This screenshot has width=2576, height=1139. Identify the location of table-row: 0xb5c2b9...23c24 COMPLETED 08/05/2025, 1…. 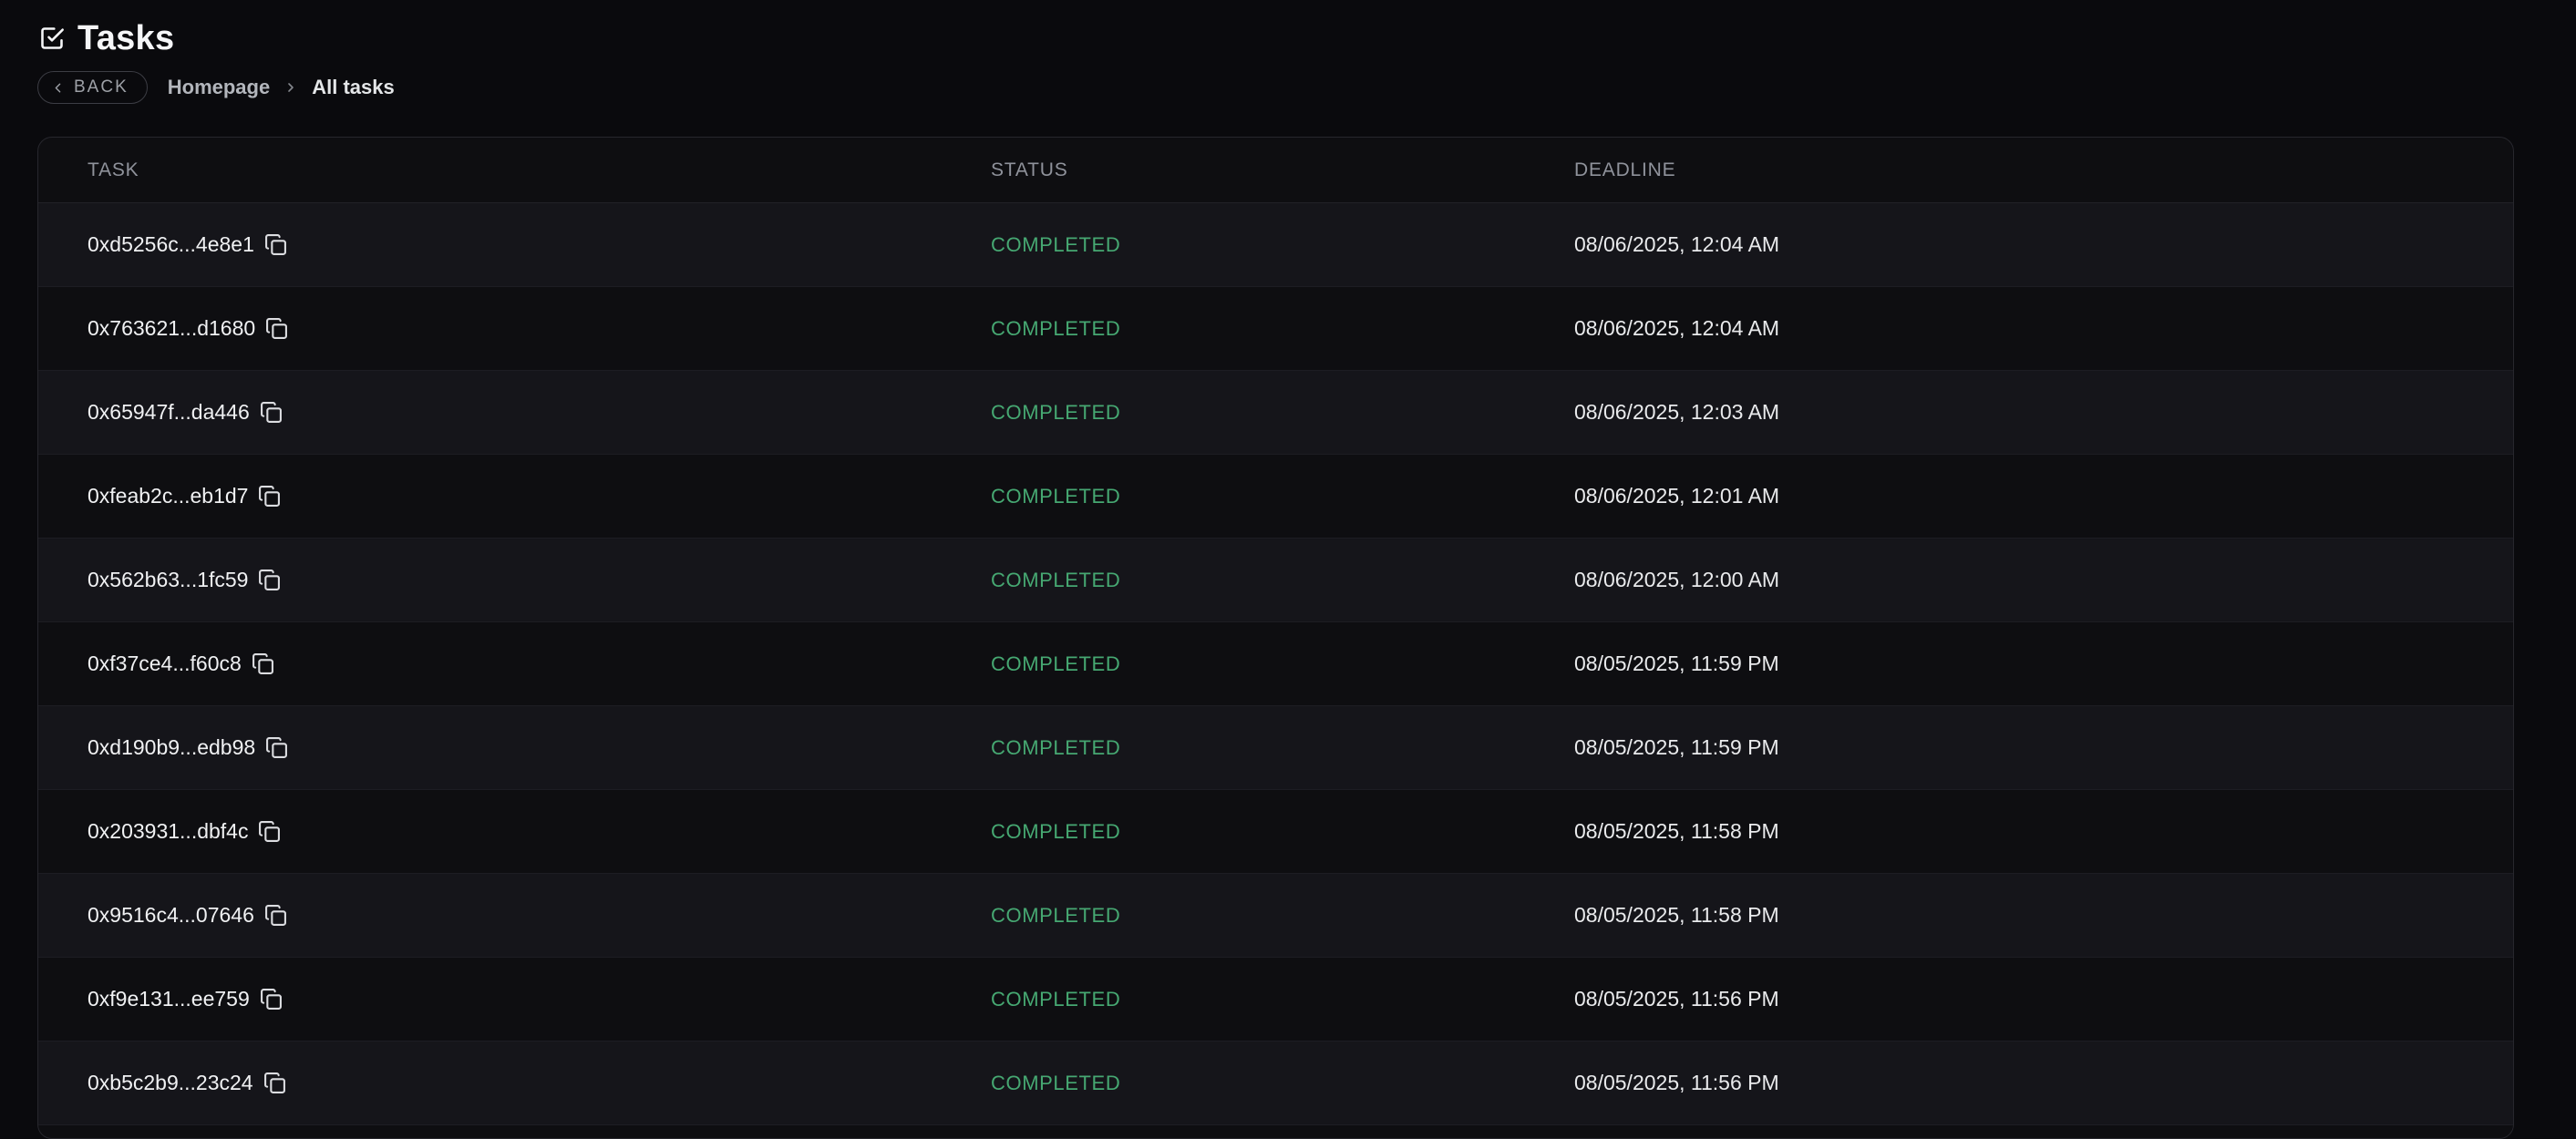
(1275, 1083).